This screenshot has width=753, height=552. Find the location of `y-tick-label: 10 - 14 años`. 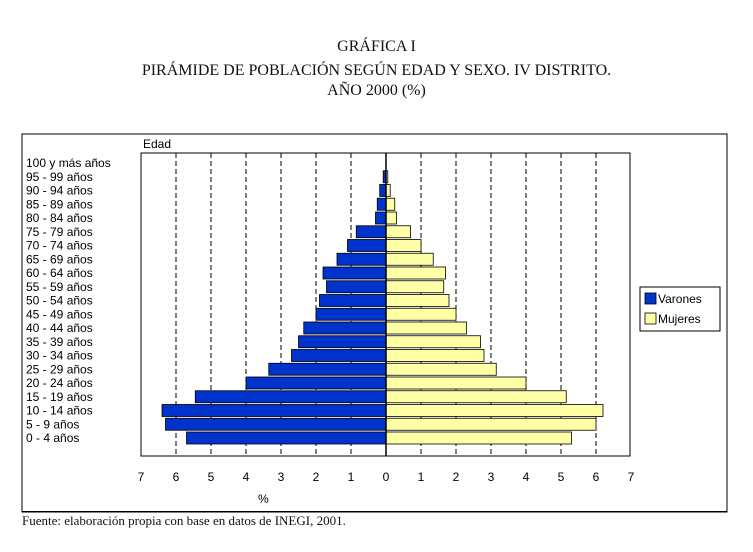

y-tick-label: 10 - 14 años is located at coordinates (59, 411).